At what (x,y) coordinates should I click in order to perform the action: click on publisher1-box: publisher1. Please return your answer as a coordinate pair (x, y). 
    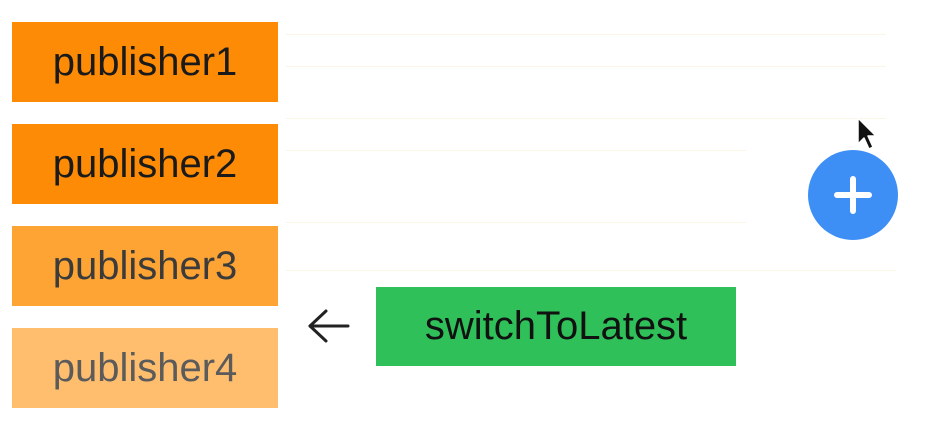
    Looking at the image, I should click on (145, 62).